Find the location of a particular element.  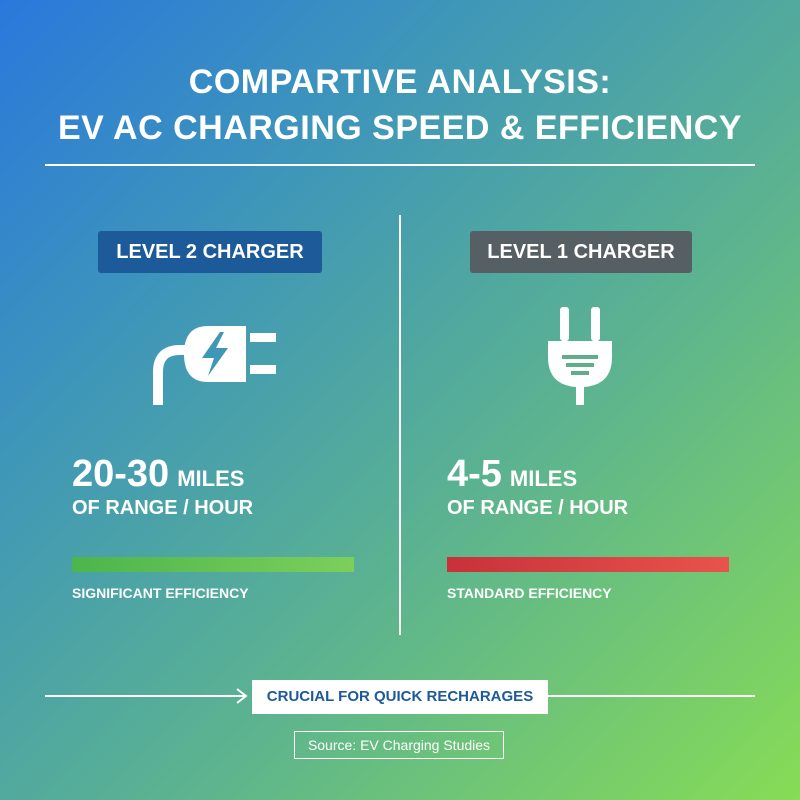

callout-arrow-line-left is located at coordinates (145, 696).